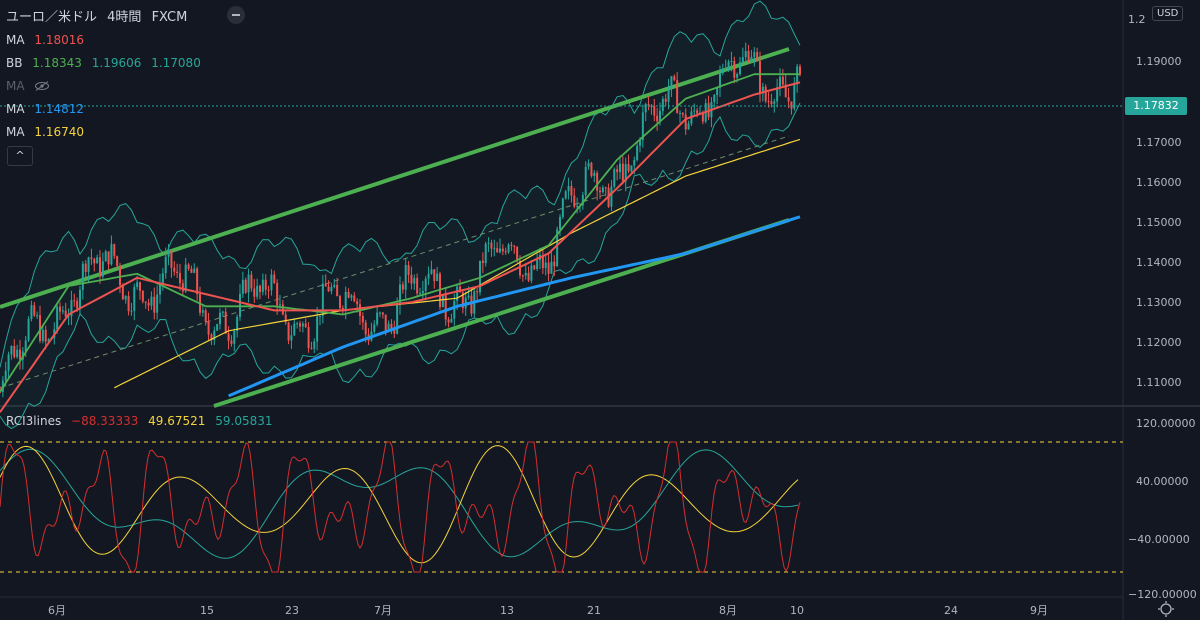  What do you see at coordinates (1039, 610) in the screenshot?
I see `time-axis-label: 9月` at bounding box center [1039, 610].